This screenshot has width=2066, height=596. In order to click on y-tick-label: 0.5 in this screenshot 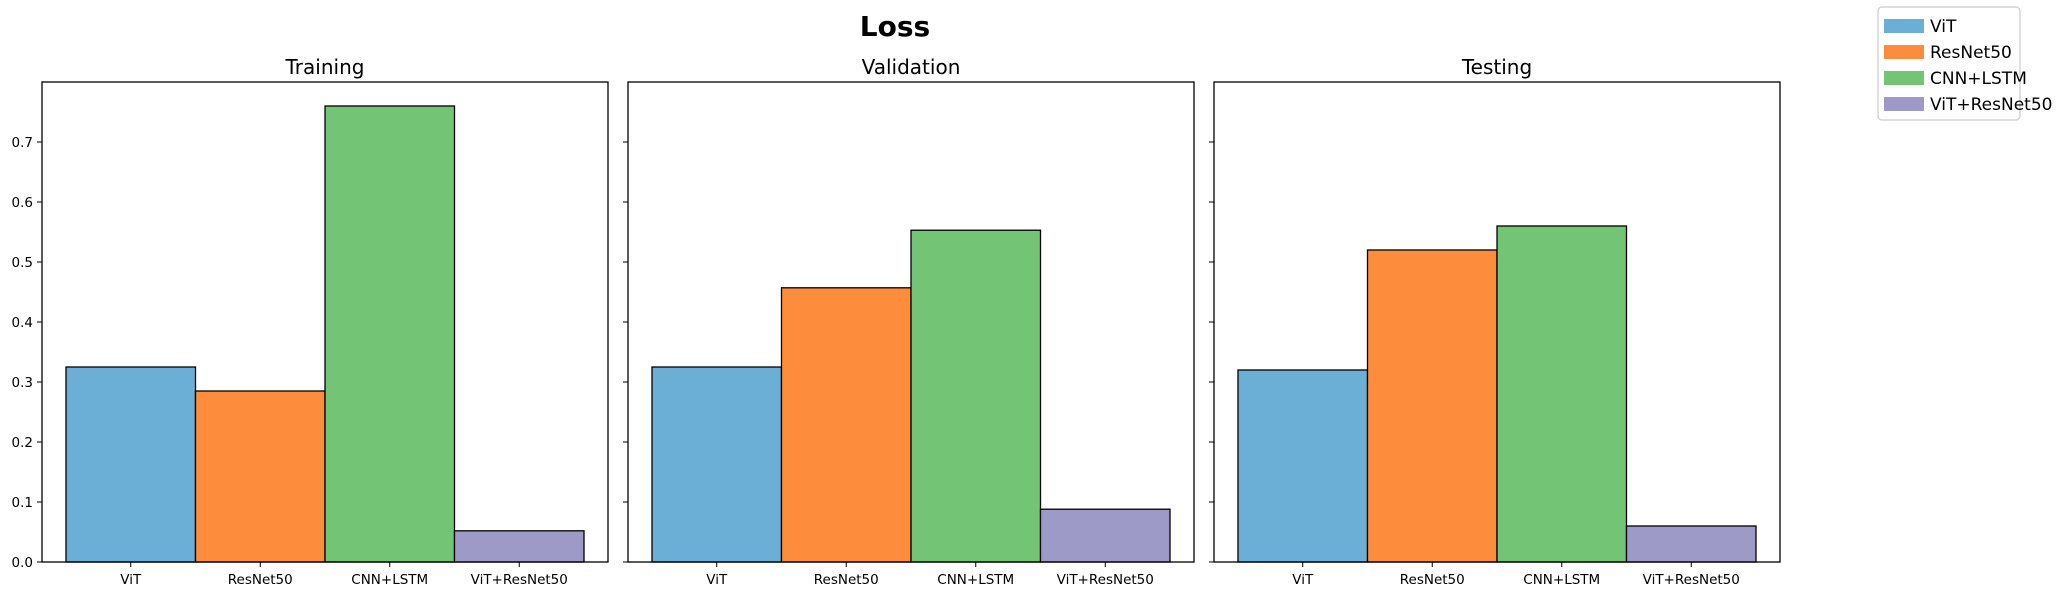, I will do `click(22, 263)`.